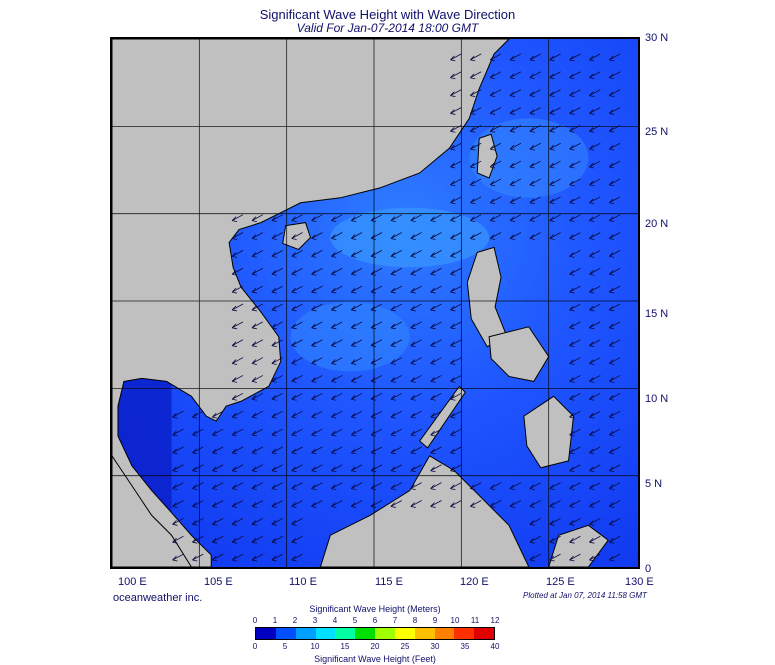 This screenshot has width=775, height=665. I want to click on lat-label-15n: 15 N, so click(657, 314).